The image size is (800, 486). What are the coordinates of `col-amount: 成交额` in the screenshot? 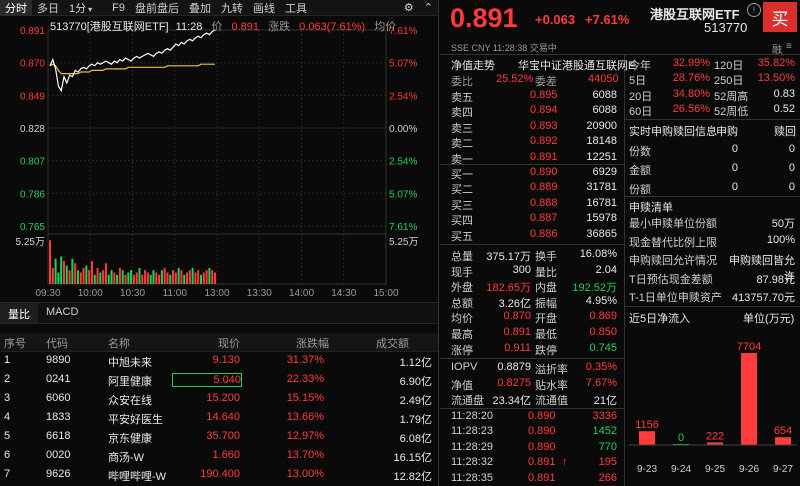 It's located at (392, 344).